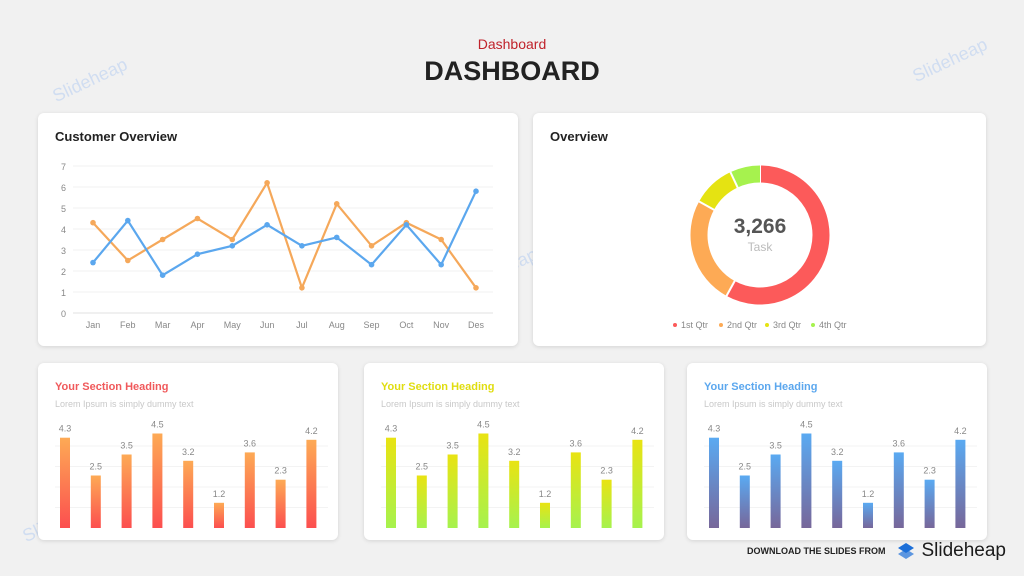 This screenshot has height=576, width=1024. I want to click on donut-chart: 3,266 Task 1st Qtr 2nd Qtr 3rd Qtr 4th Qtr, so click(760, 247).